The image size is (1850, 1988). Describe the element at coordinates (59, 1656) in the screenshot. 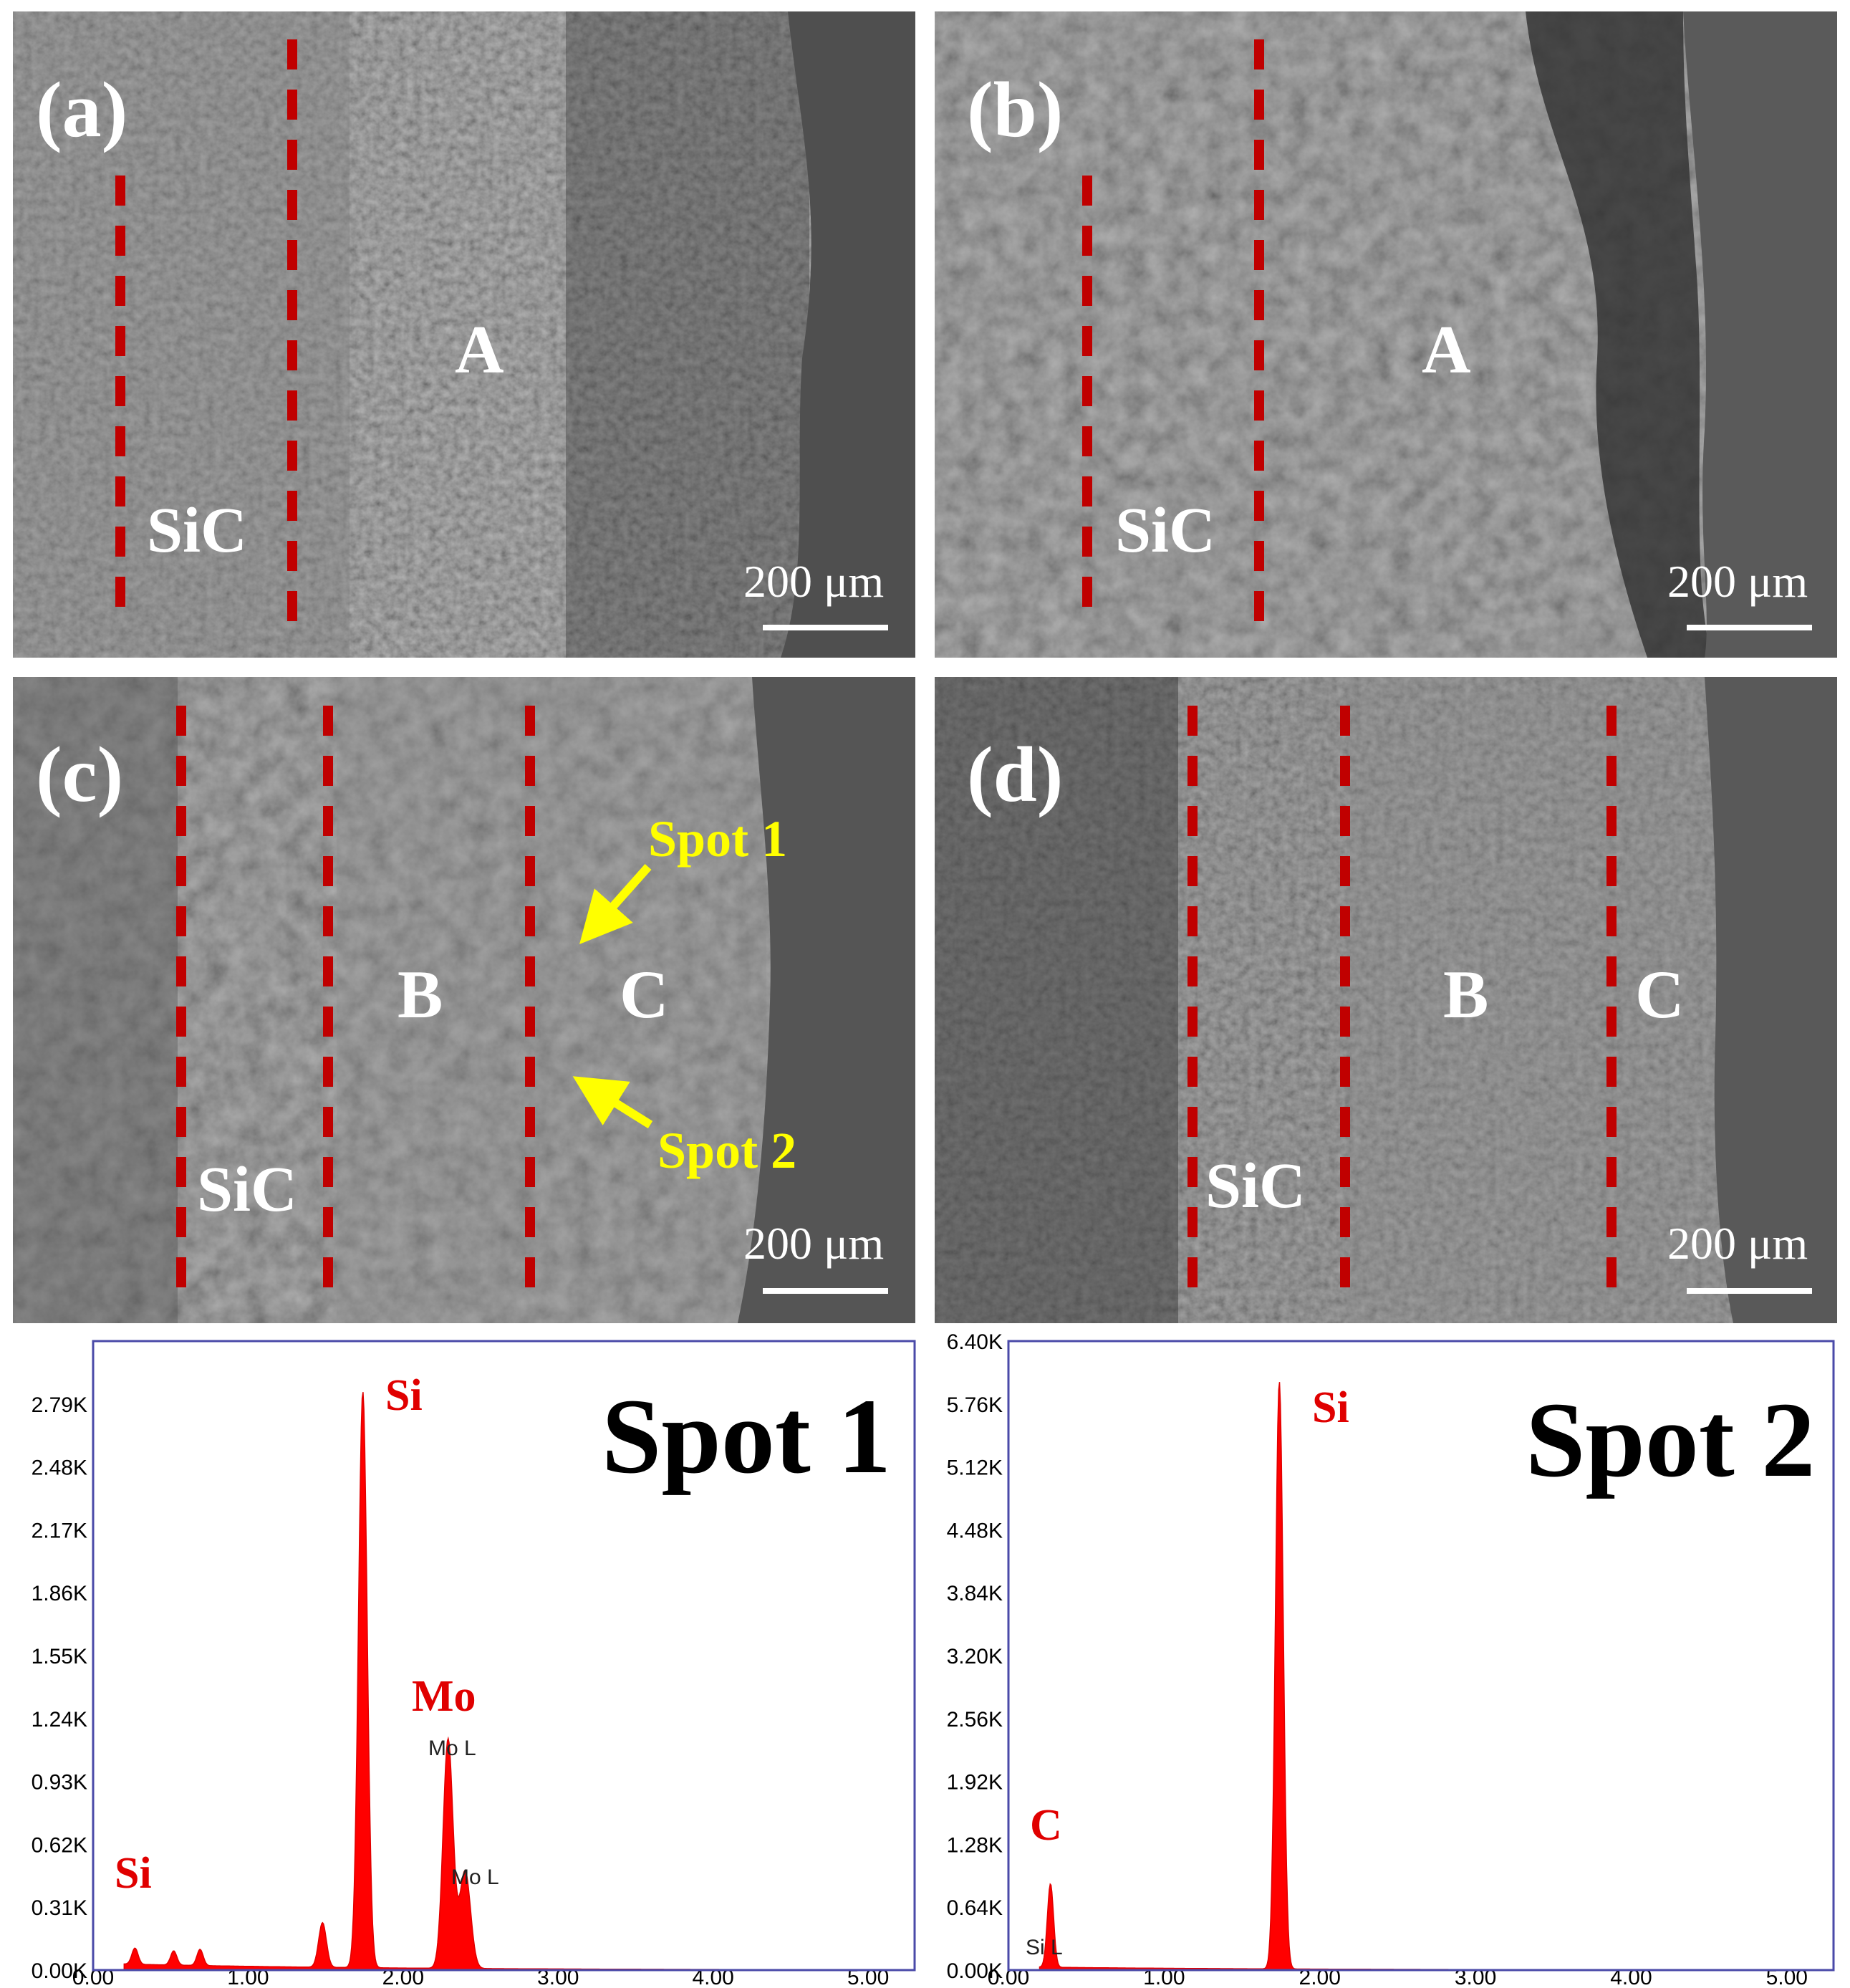

I see `y-tick-label: 1.55K` at that location.